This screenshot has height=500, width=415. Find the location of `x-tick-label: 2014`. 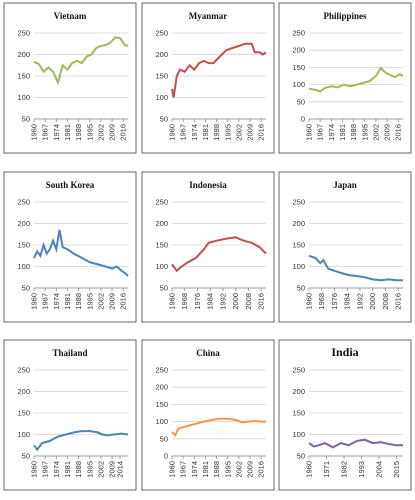

x-tick-label: 2014 is located at coordinates (120, 469).